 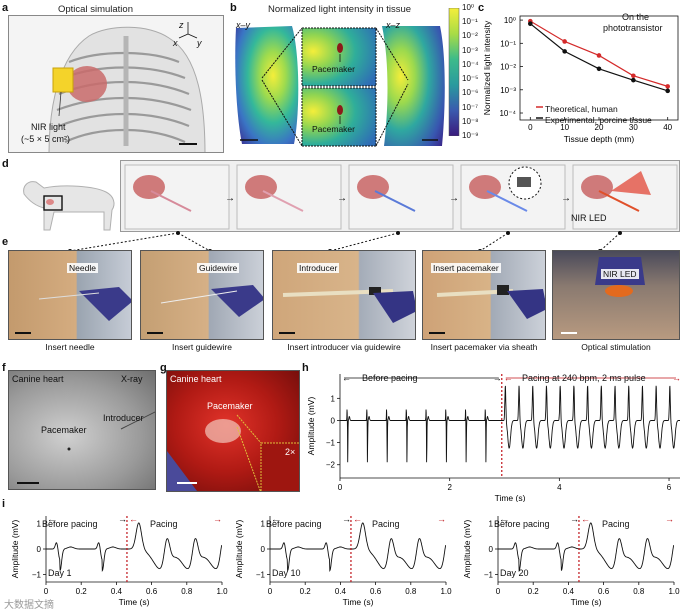 What do you see at coordinates (95, 9) in the screenshot?
I see `panel-a-title: Optical simulation` at bounding box center [95, 9].